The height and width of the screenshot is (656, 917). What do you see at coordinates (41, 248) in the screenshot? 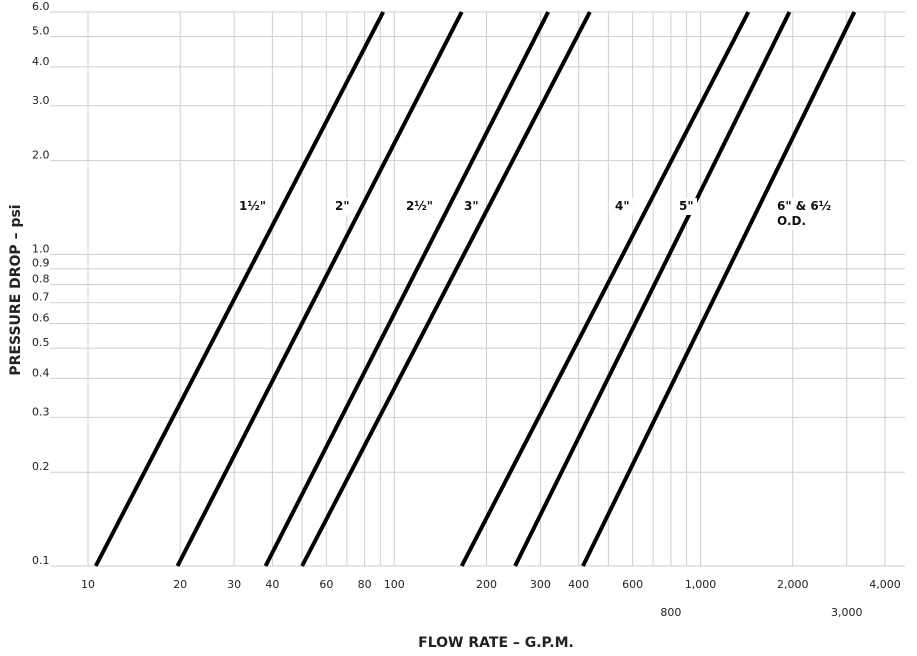
I see `y-tick-label: 1.0` at bounding box center [41, 248].